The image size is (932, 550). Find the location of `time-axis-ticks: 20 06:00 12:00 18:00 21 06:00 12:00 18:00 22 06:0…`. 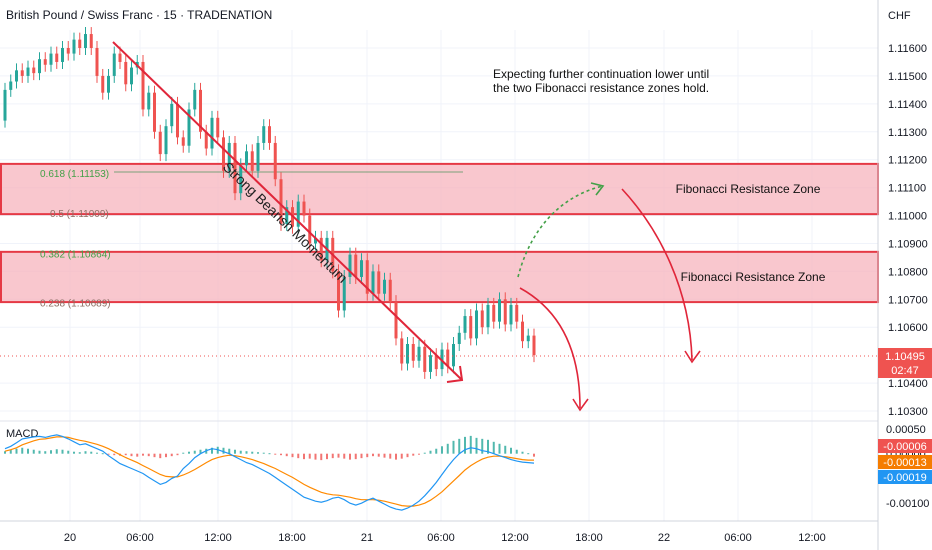

time-axis-ticks: 20 06:00 12:00 18:00 21 06:00 12:00 18:00 22 06:0… is located at coordinates (445, 538).